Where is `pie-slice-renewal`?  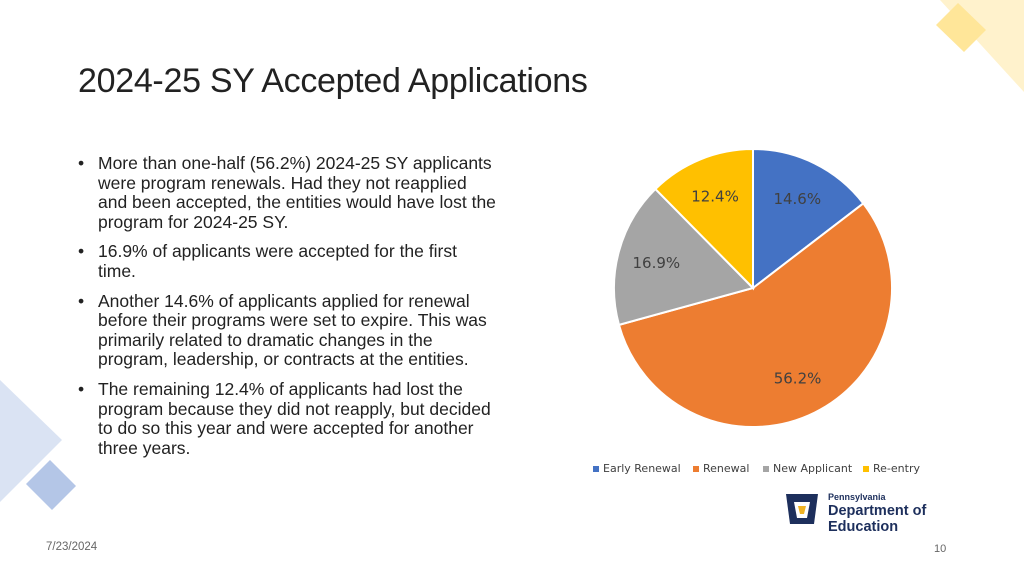
pie-slice-renewal is located at coordinates (755, 314).